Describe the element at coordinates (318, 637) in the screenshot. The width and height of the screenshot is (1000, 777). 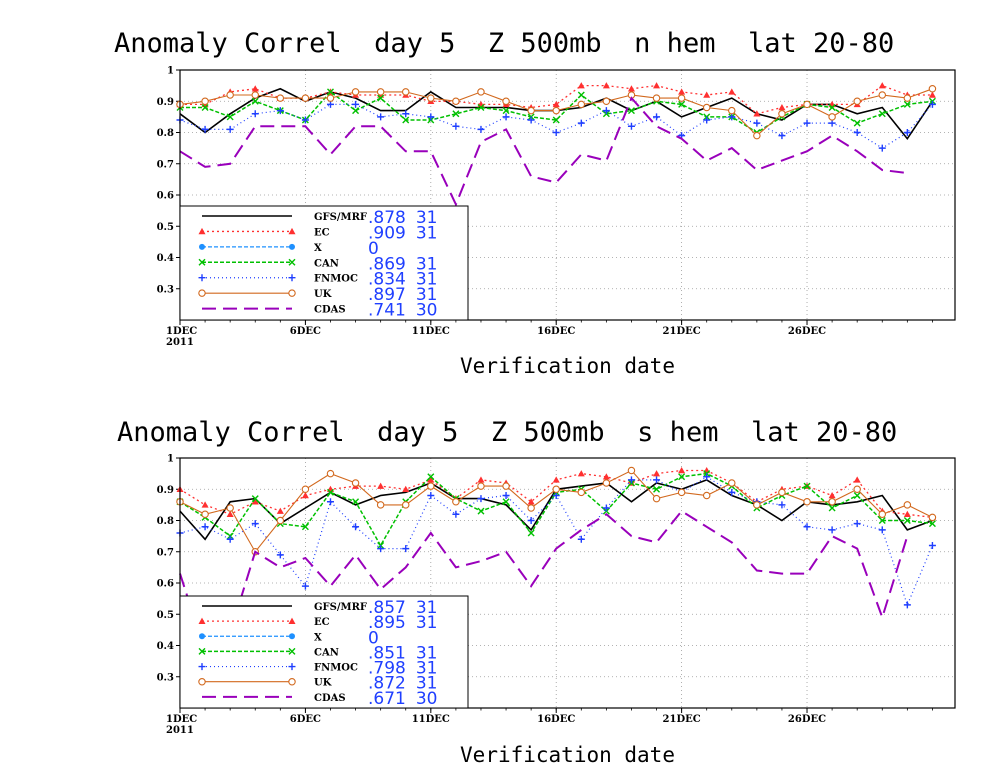
I see `legend-label: X` at that location.